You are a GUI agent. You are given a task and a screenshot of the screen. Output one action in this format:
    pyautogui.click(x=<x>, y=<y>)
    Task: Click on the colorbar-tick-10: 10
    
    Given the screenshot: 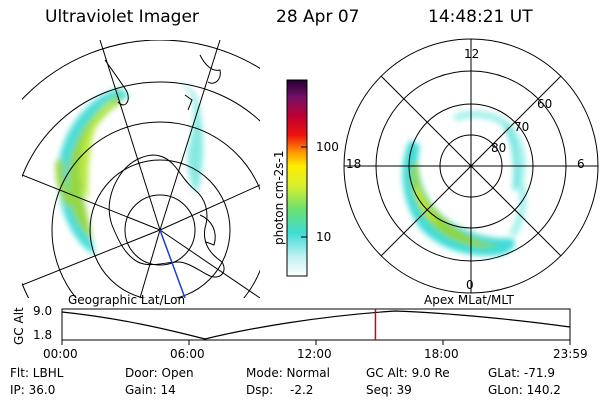 What is the action you would take?
    pyautogui.click(x=324, y=237)
    